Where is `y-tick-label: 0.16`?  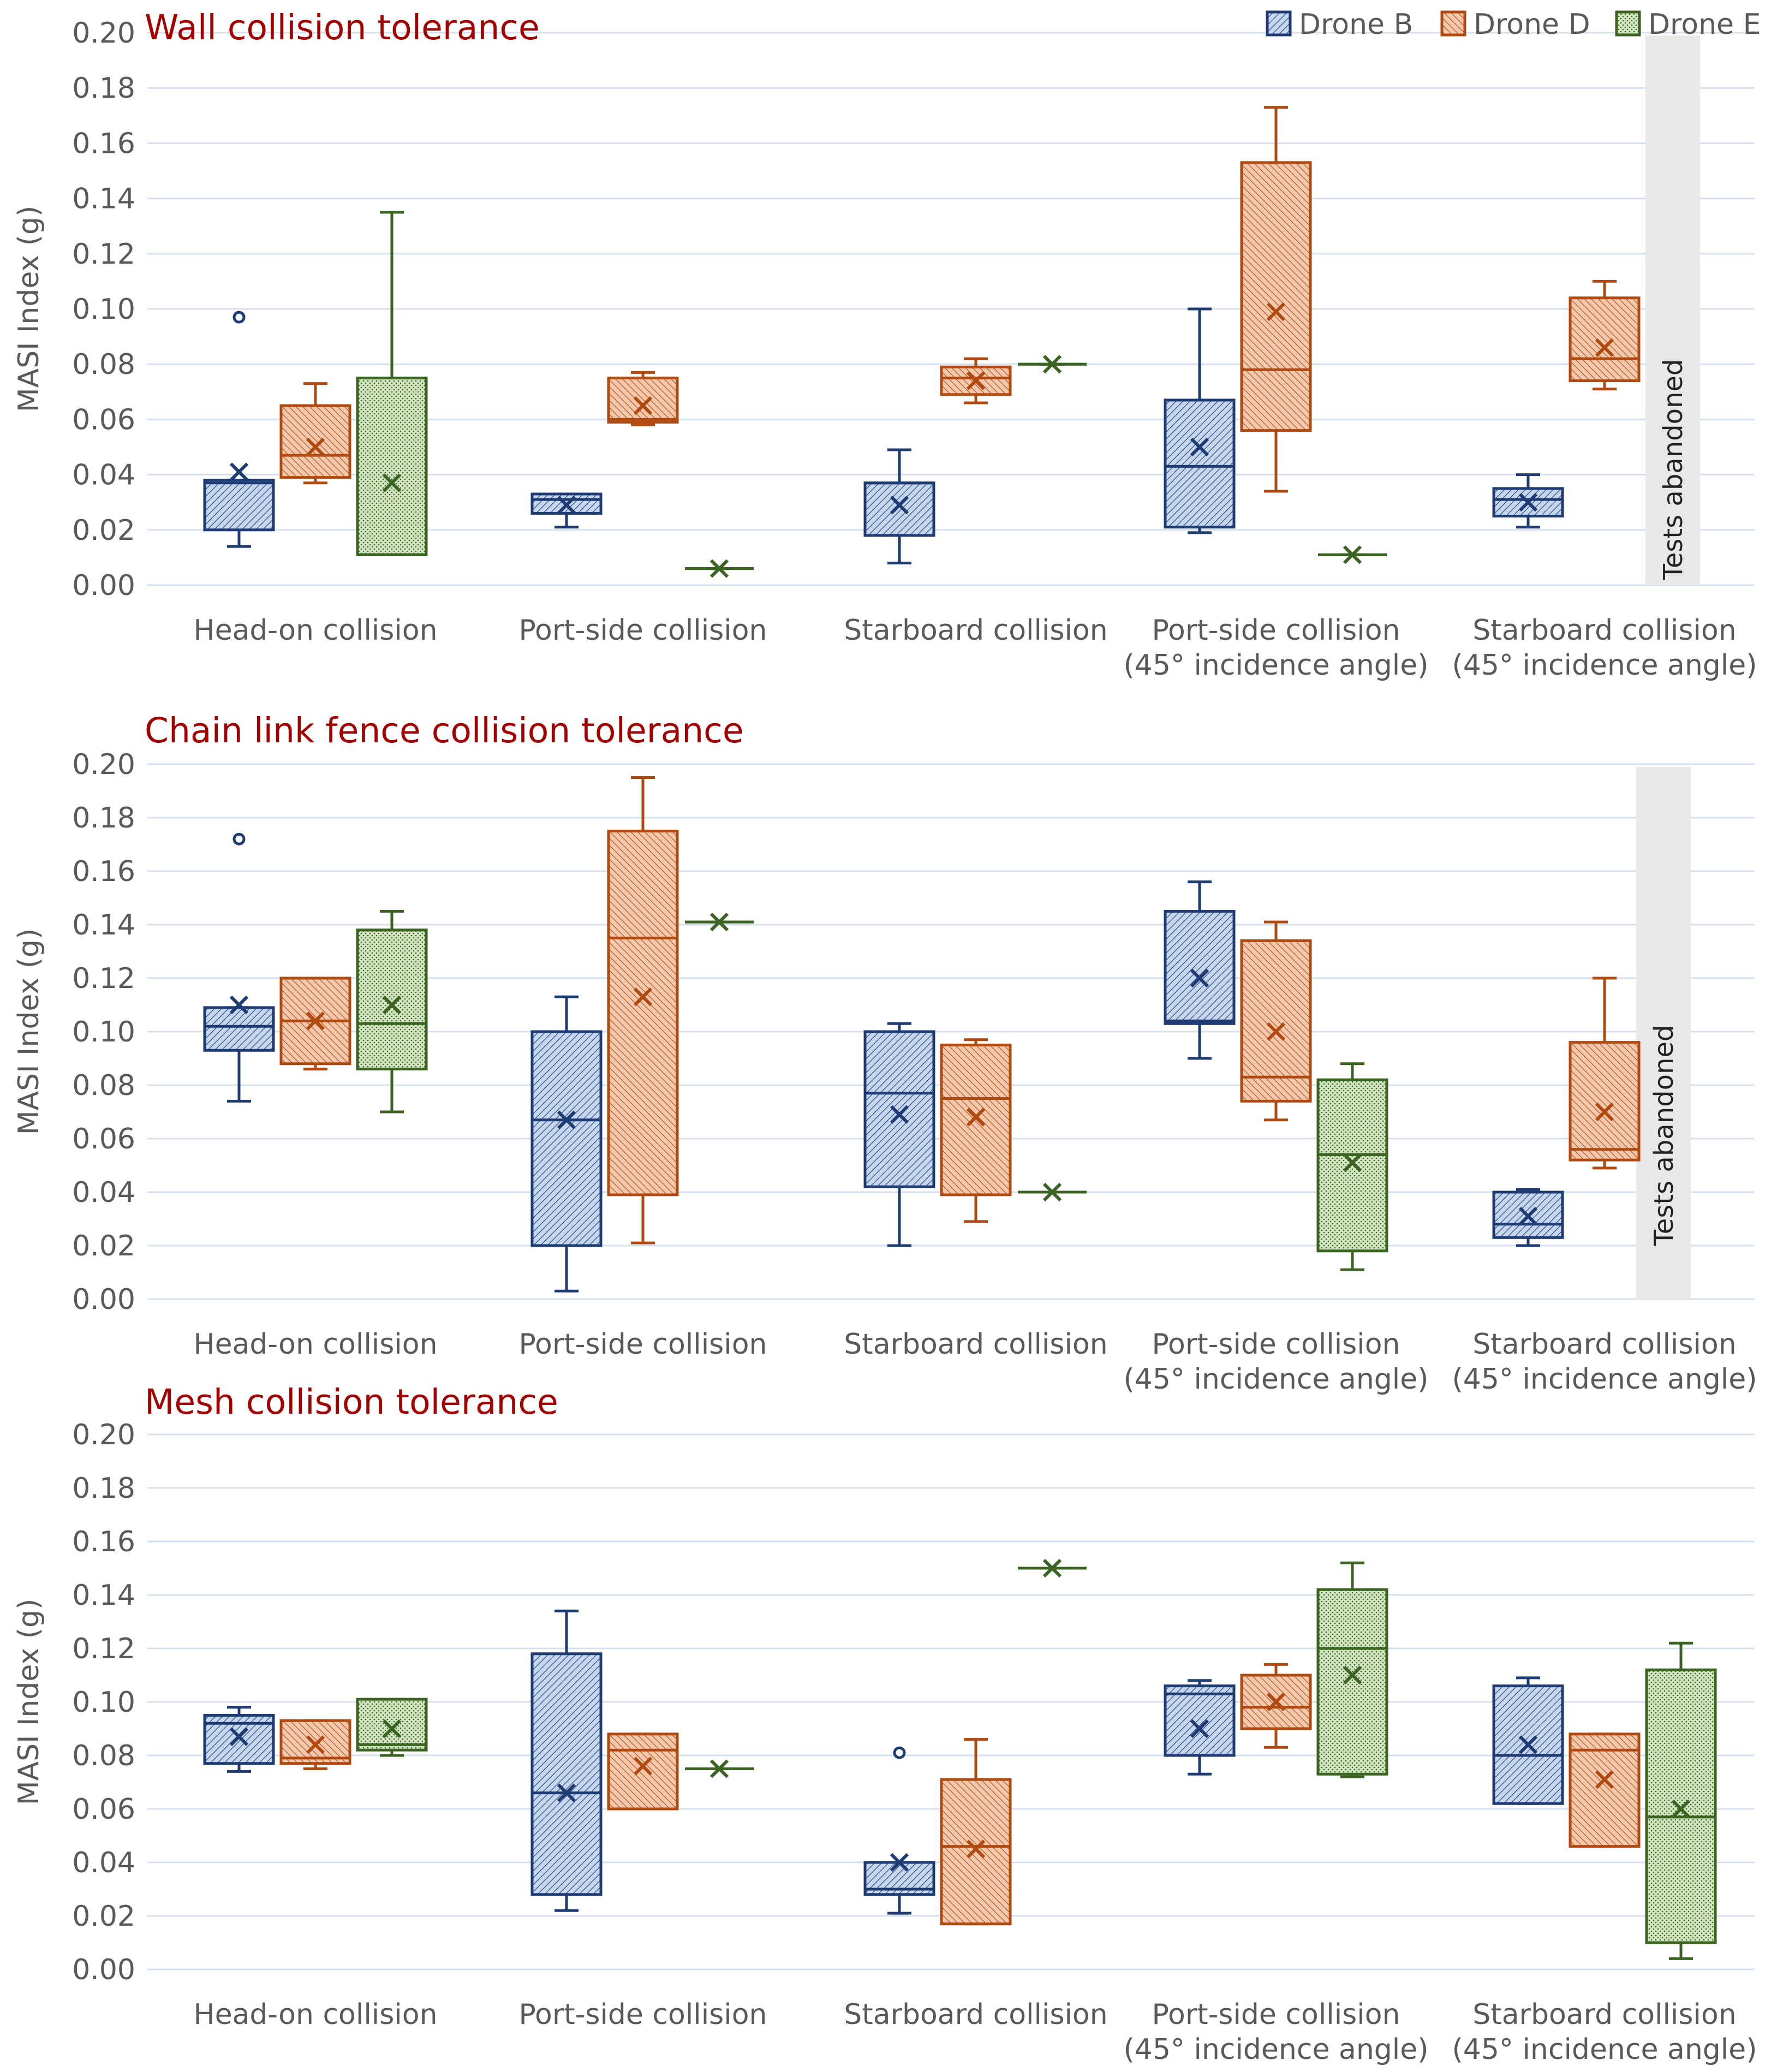
y-tick-label: 0.16 is located at coordinates (103, 1542).